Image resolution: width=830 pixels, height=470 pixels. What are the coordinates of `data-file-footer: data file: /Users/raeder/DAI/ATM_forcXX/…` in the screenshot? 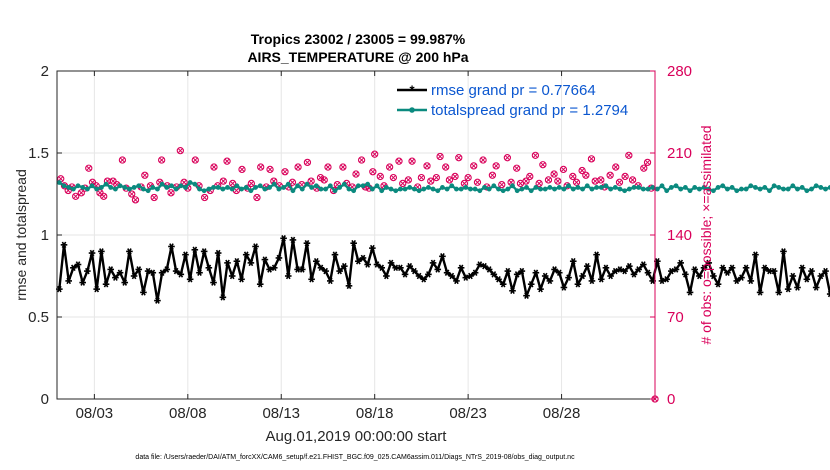 It's located at (355, 457).